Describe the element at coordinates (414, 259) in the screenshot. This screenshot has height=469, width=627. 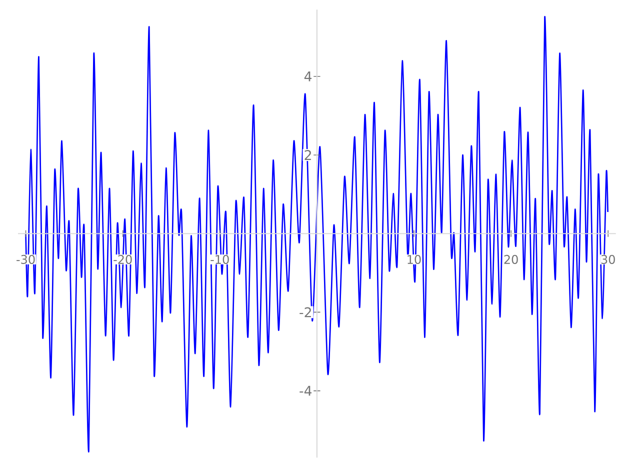
I see `x-tick-label: 10` at that location.